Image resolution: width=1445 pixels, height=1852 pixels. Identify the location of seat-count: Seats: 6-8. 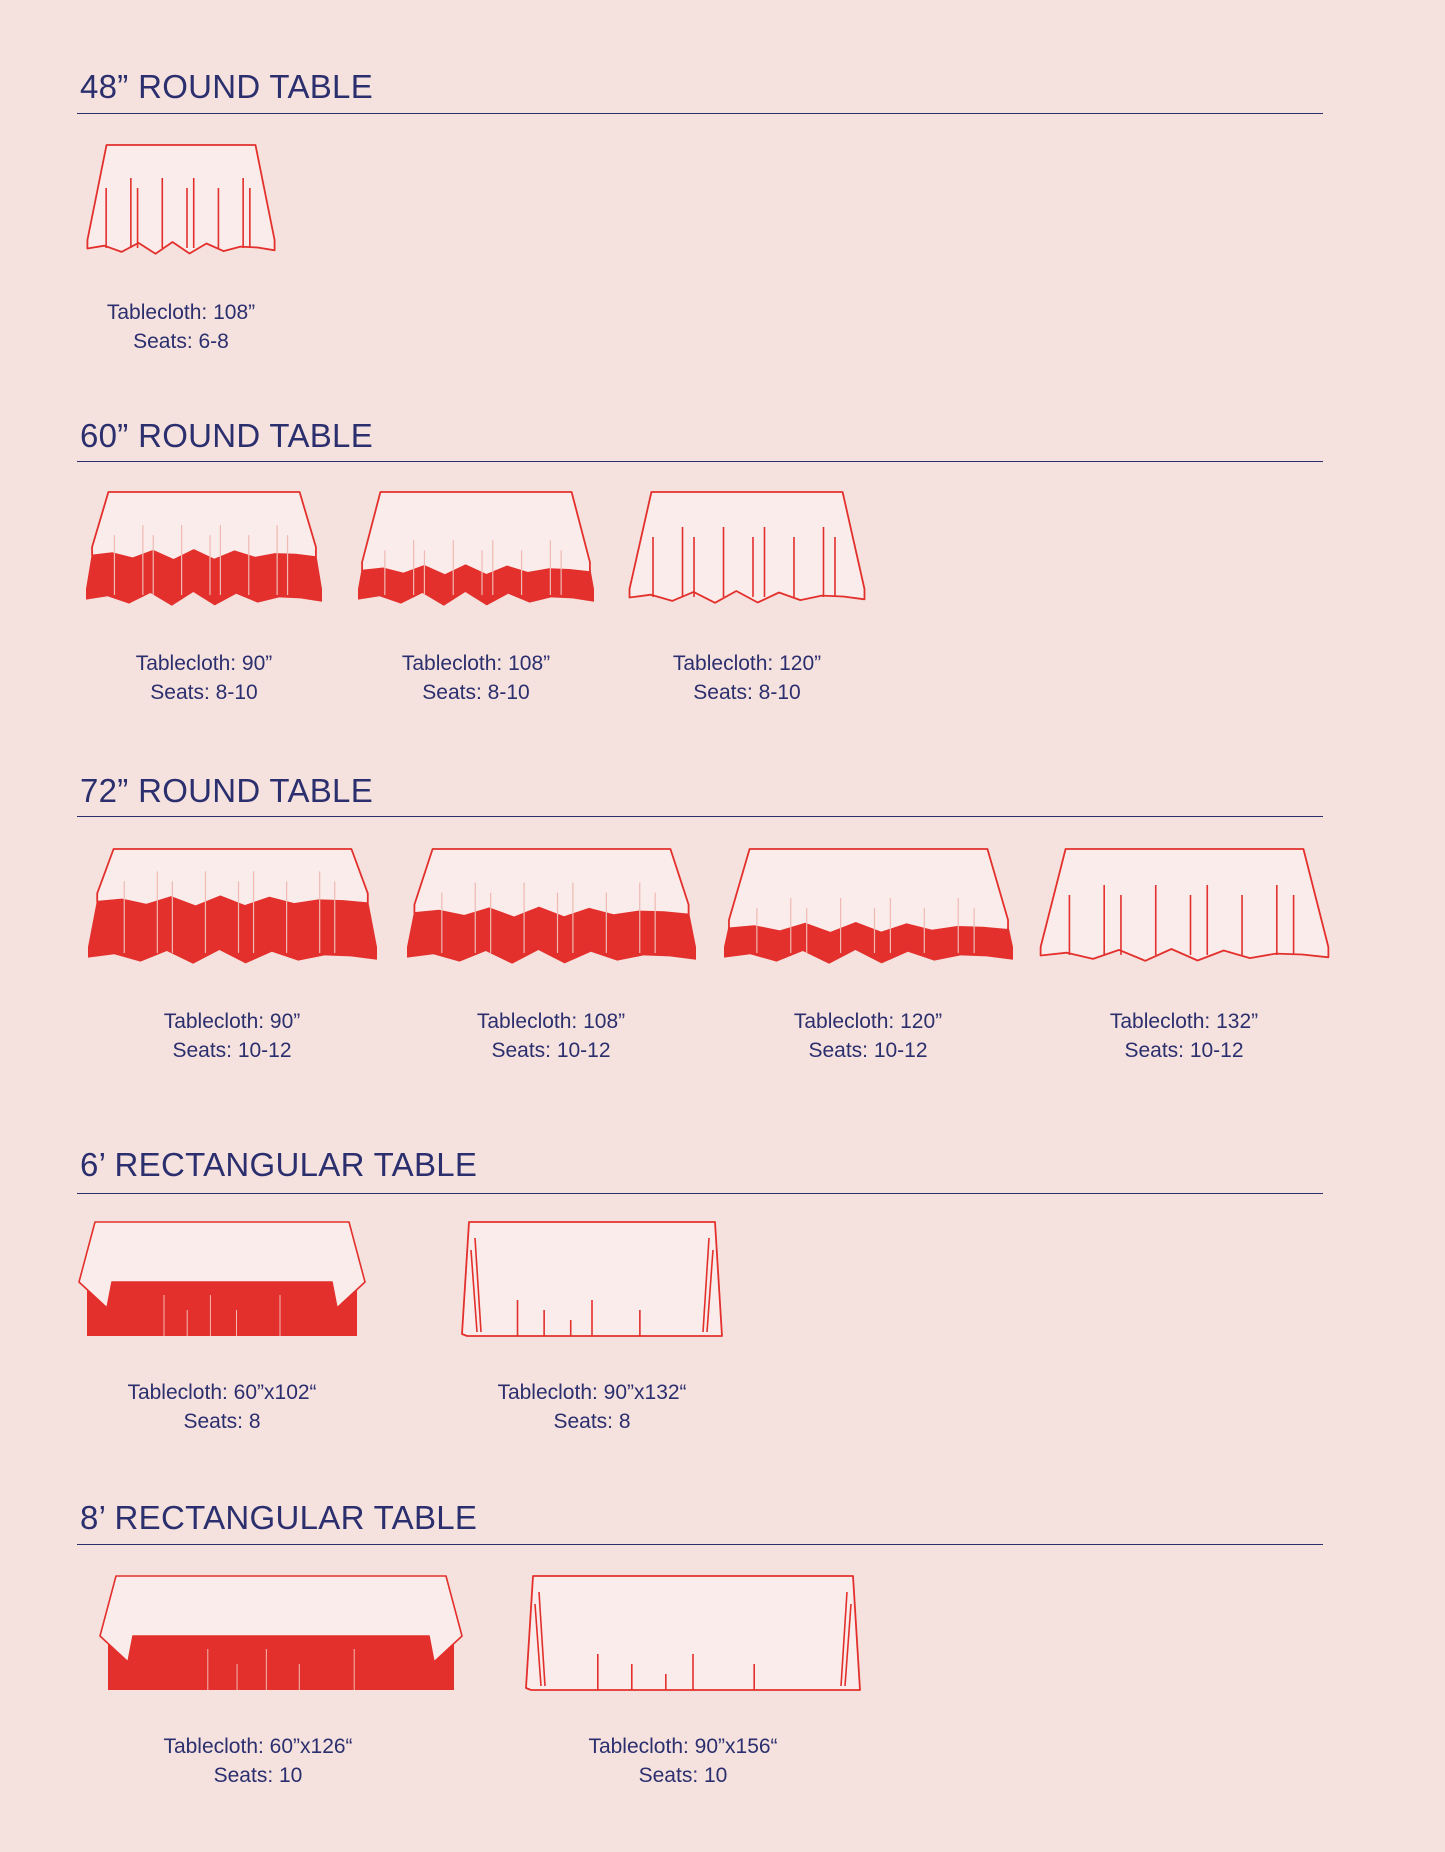
(181, 341).